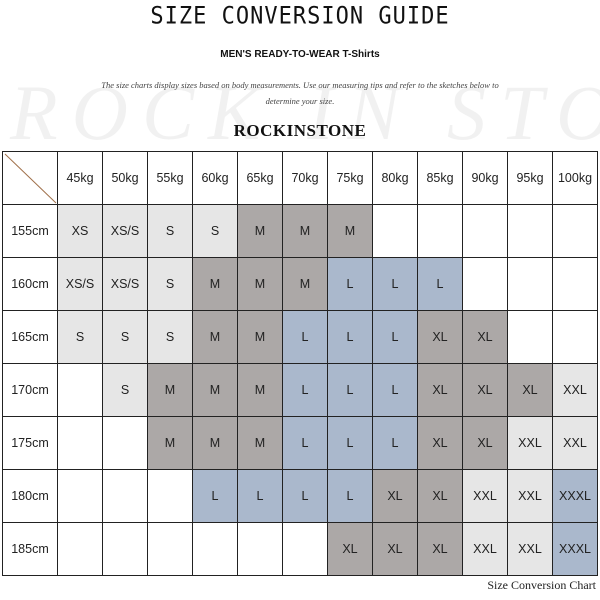 This screenshot has width=600, height=600. Describe the element at coordinates (30, 549) in the screenshot. I see `height-header: 185cm` at that location.